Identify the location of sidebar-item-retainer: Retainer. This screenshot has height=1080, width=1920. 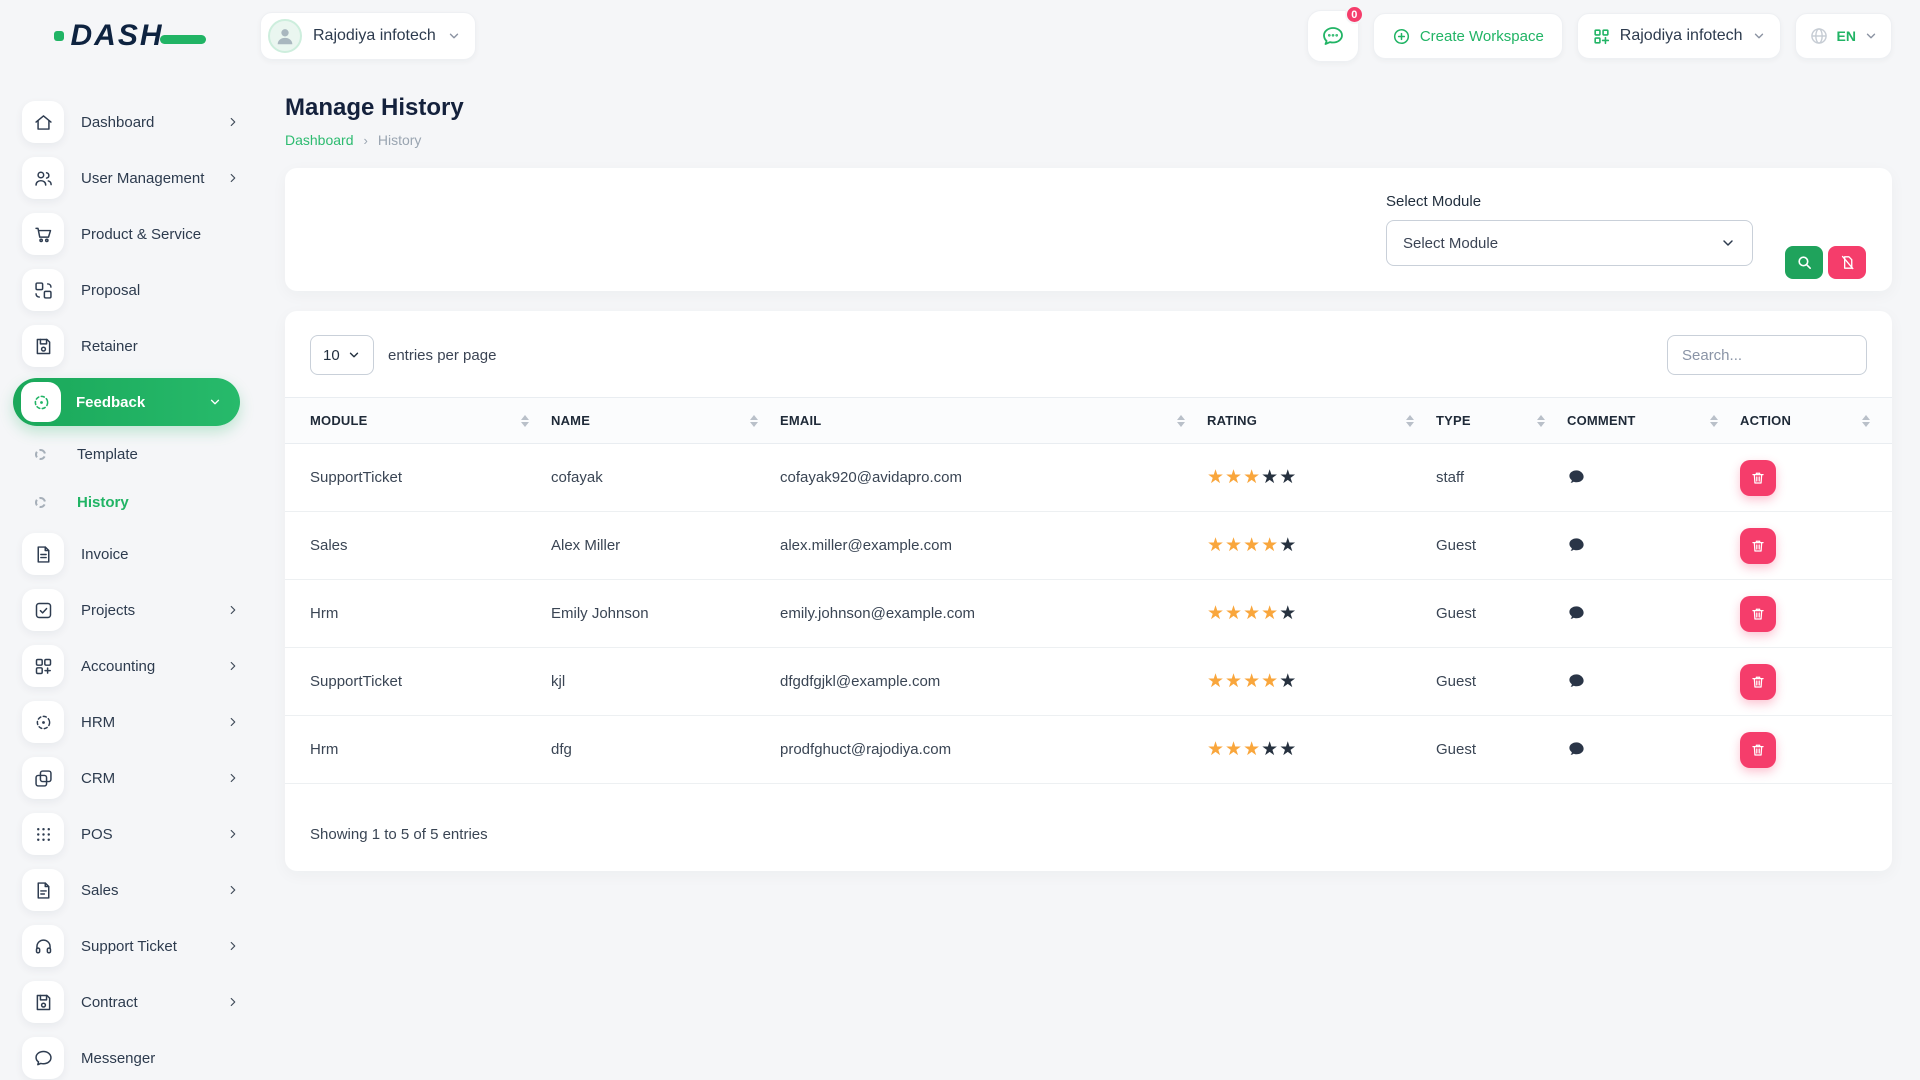
(130, 346).